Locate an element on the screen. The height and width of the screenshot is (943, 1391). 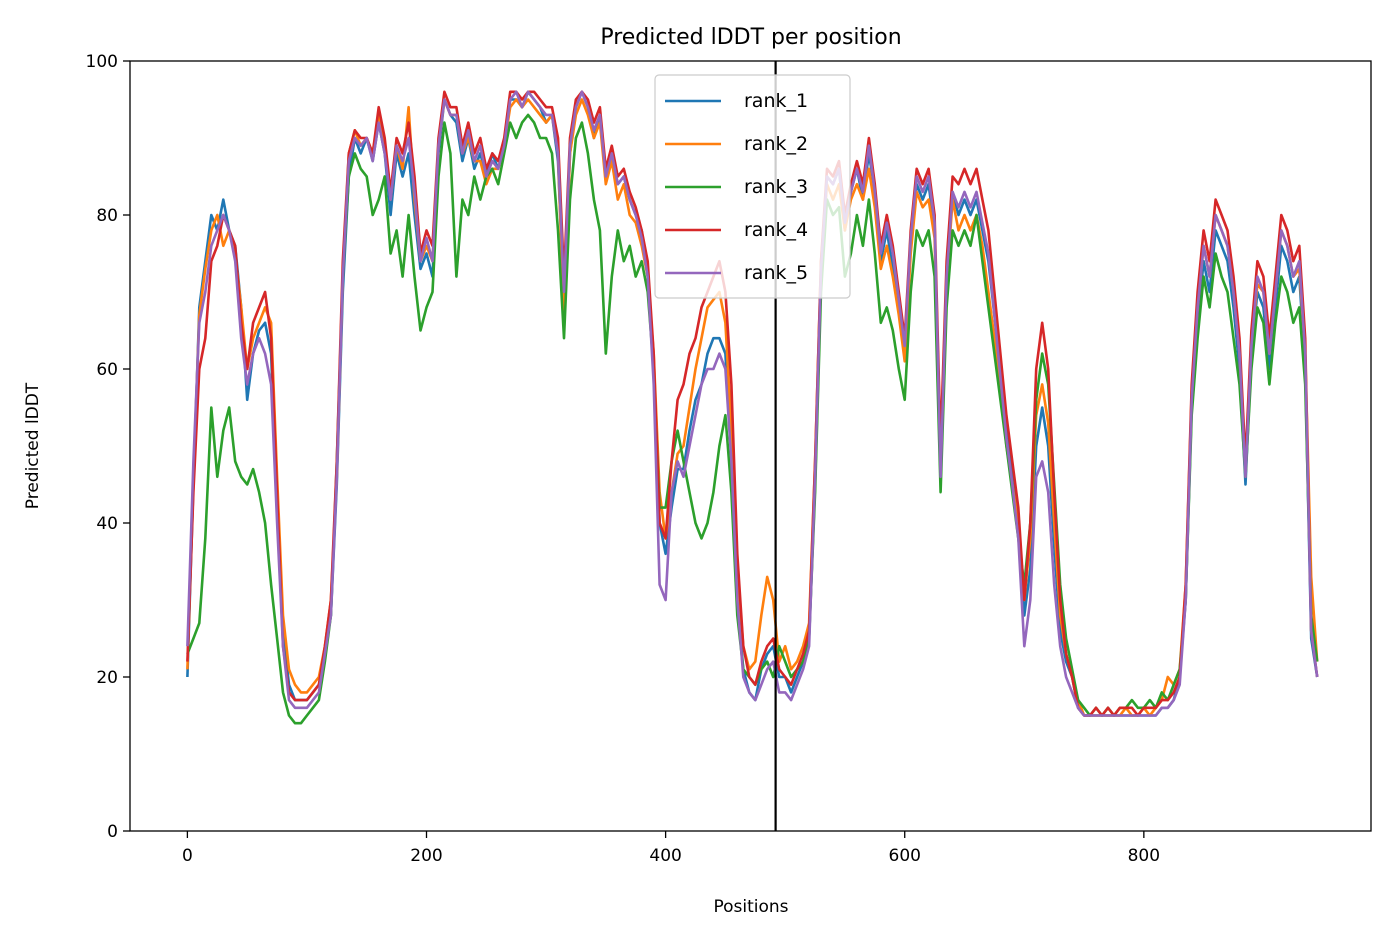
legend-label-rank-3: rank_3 is located at coordinates (776, 187).